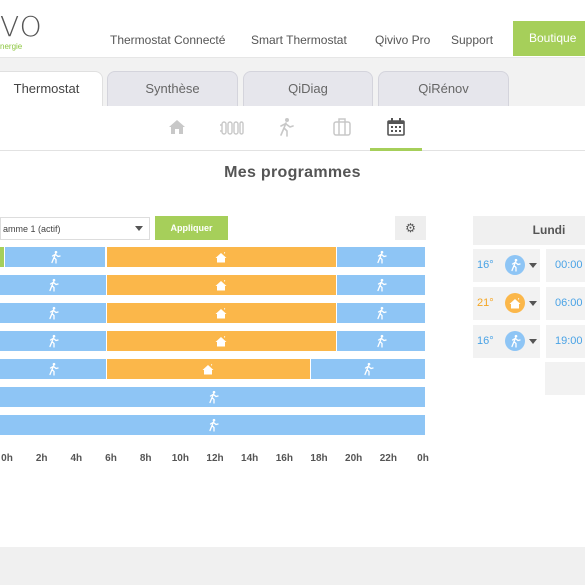  I want to click on hour-tick-label: 12h, so click(215, 458).